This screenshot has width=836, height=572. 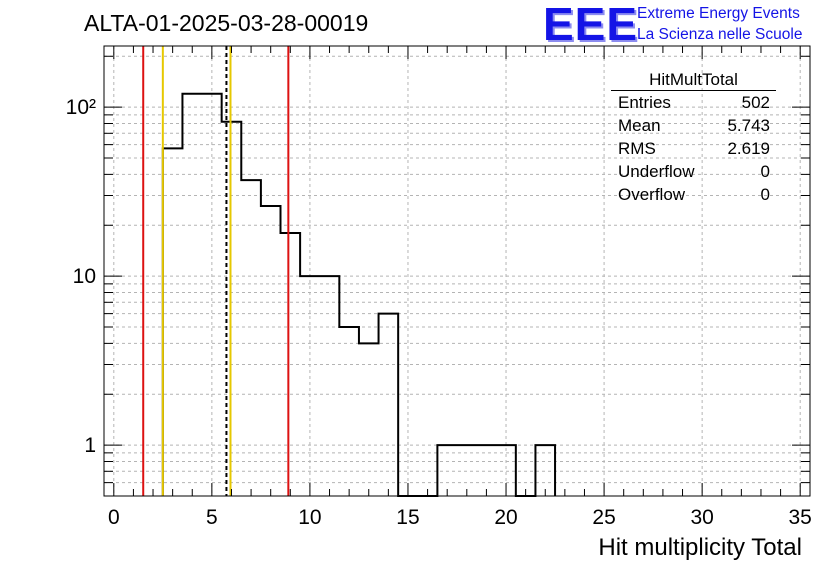 I want to click on stats-row-underflow: Underflow 0, so click(x=693, y=171).